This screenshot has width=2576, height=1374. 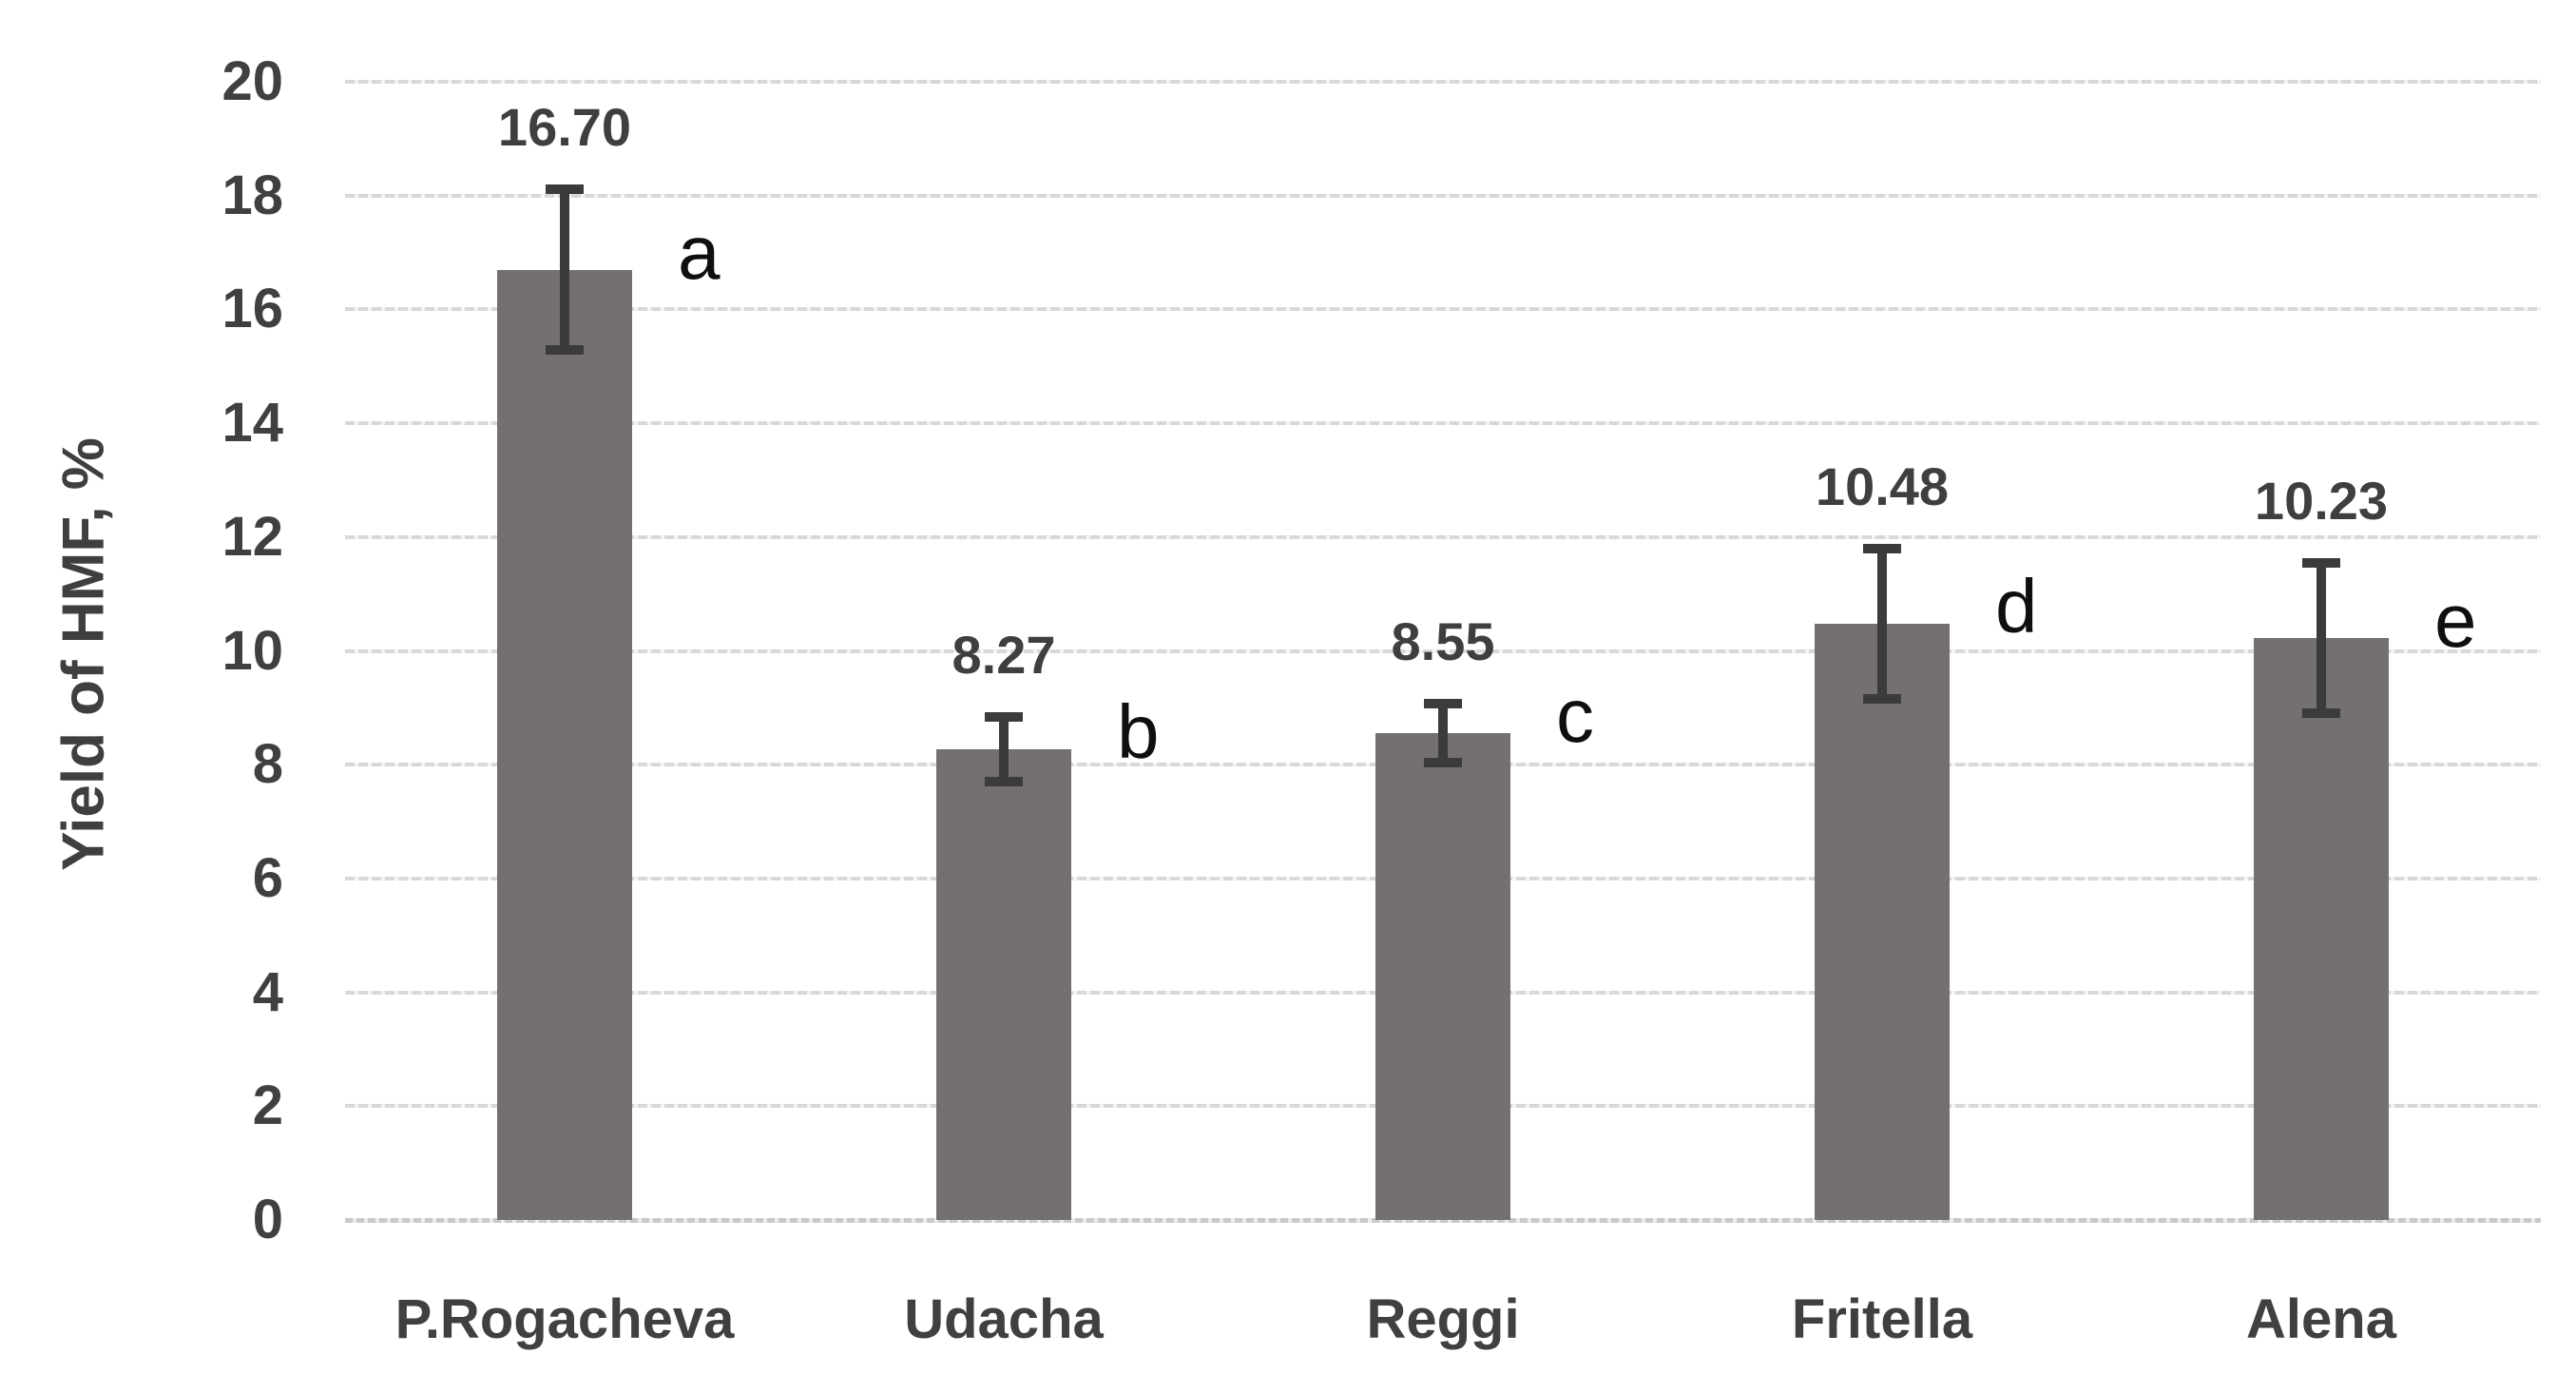 I want to click on category-label: Reggi, so click(x=1443, y=1319).